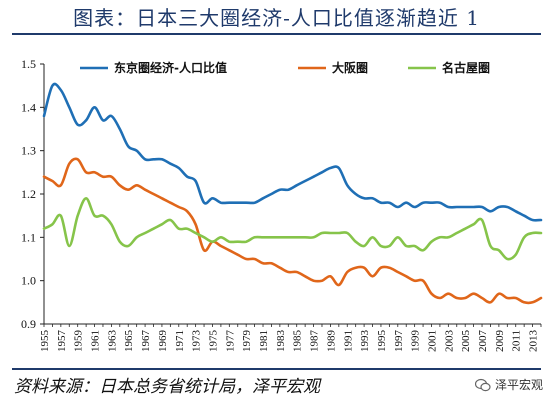 The image size is (553, 411). I want to click on x-tick-label: 1993, so click(365, 341).